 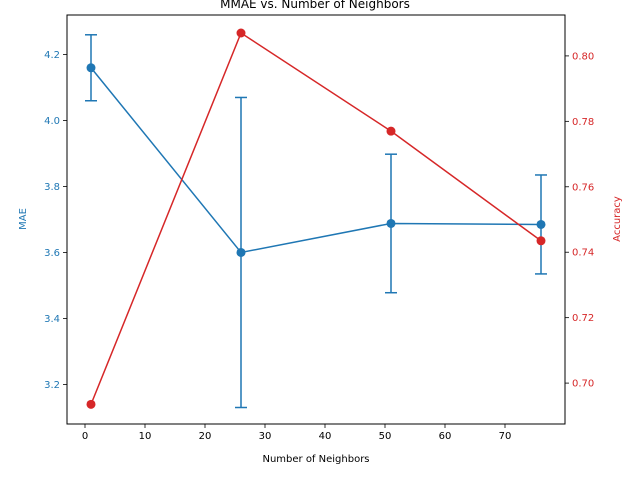 I want to click on x-tick-label: 70, so click(x=505, y=436).